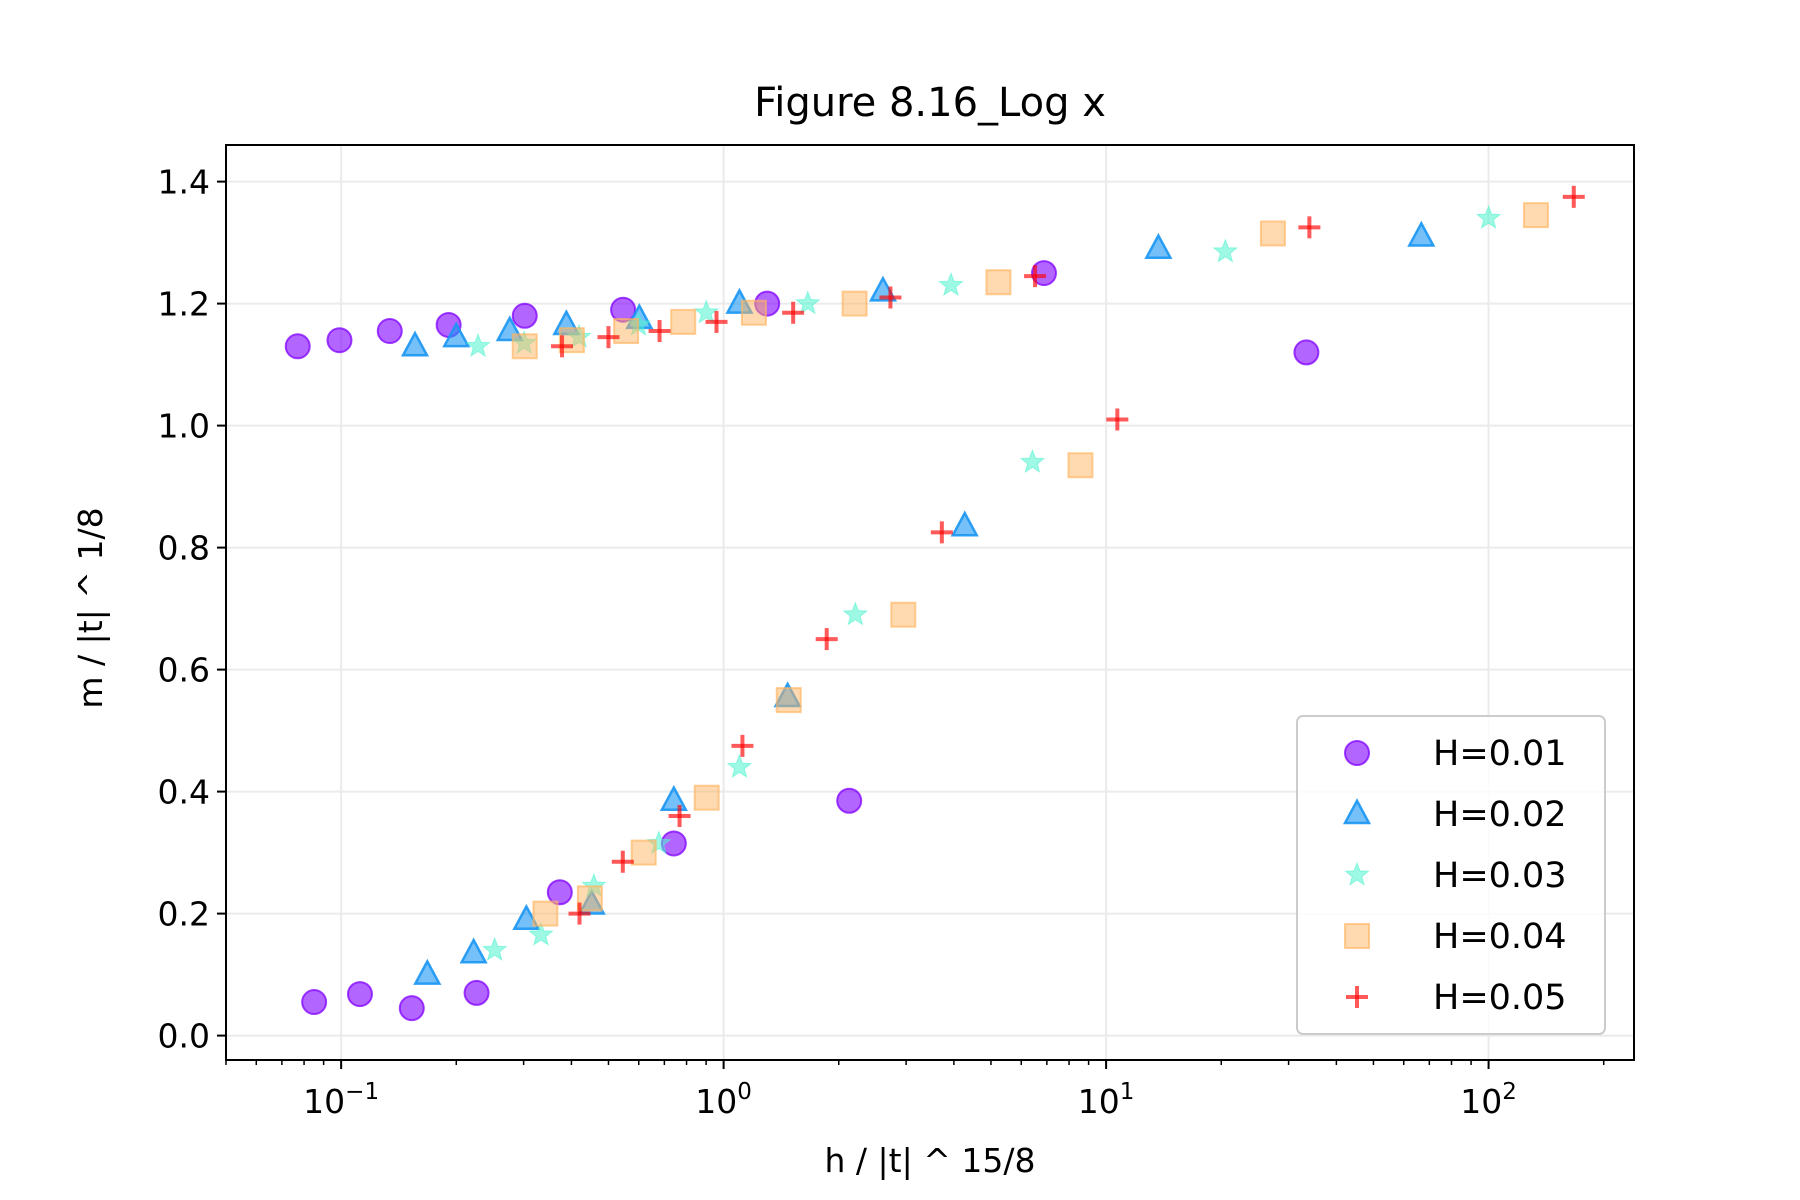 This screenshot has width=1800, height=1200. What do you see at coordinates (184, 182) in the screenshot?
I see `y-tick-label: 1.4` at bounding box center [184, 182].